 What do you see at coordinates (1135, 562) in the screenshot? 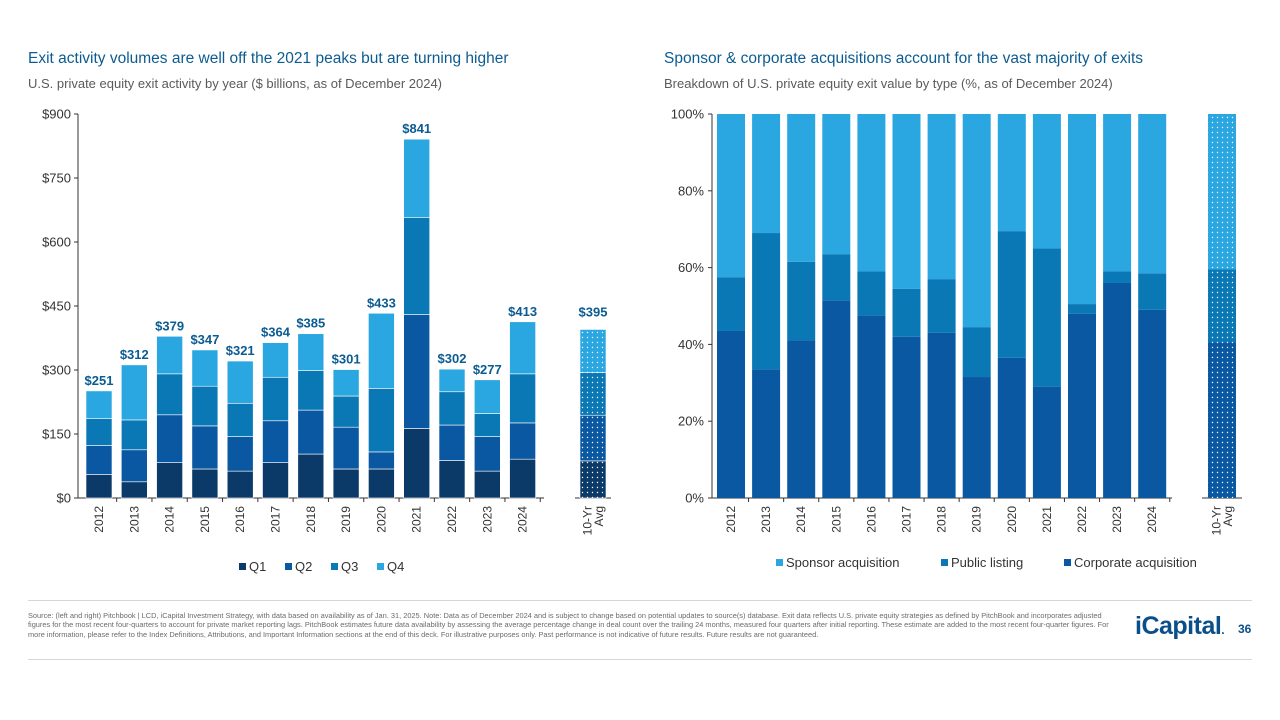
I see `legend-label-corporate-acquisition: Corporate acquisition` at bounding box center [1135, 562].